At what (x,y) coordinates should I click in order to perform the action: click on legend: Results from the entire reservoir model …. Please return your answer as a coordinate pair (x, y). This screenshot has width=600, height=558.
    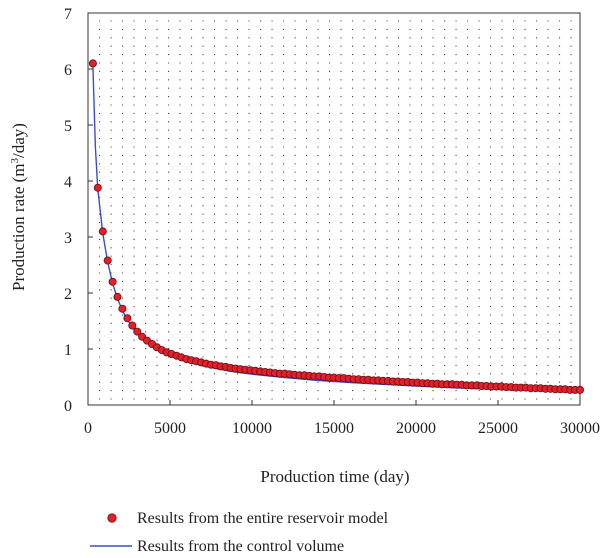
    Looking at the image, I should click on (239, 532).